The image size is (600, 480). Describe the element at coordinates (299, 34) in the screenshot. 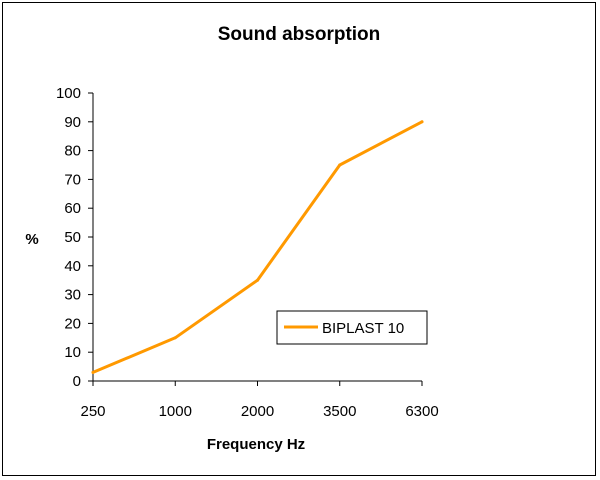

I see `chart-title: Sound absorption` at that location.